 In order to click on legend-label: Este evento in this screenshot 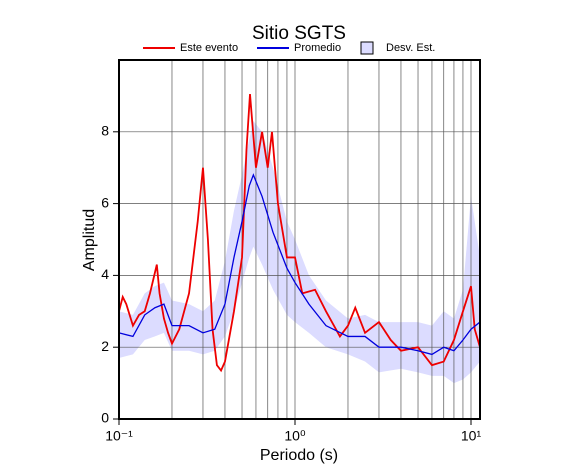, I will do `click(209, 48)`.